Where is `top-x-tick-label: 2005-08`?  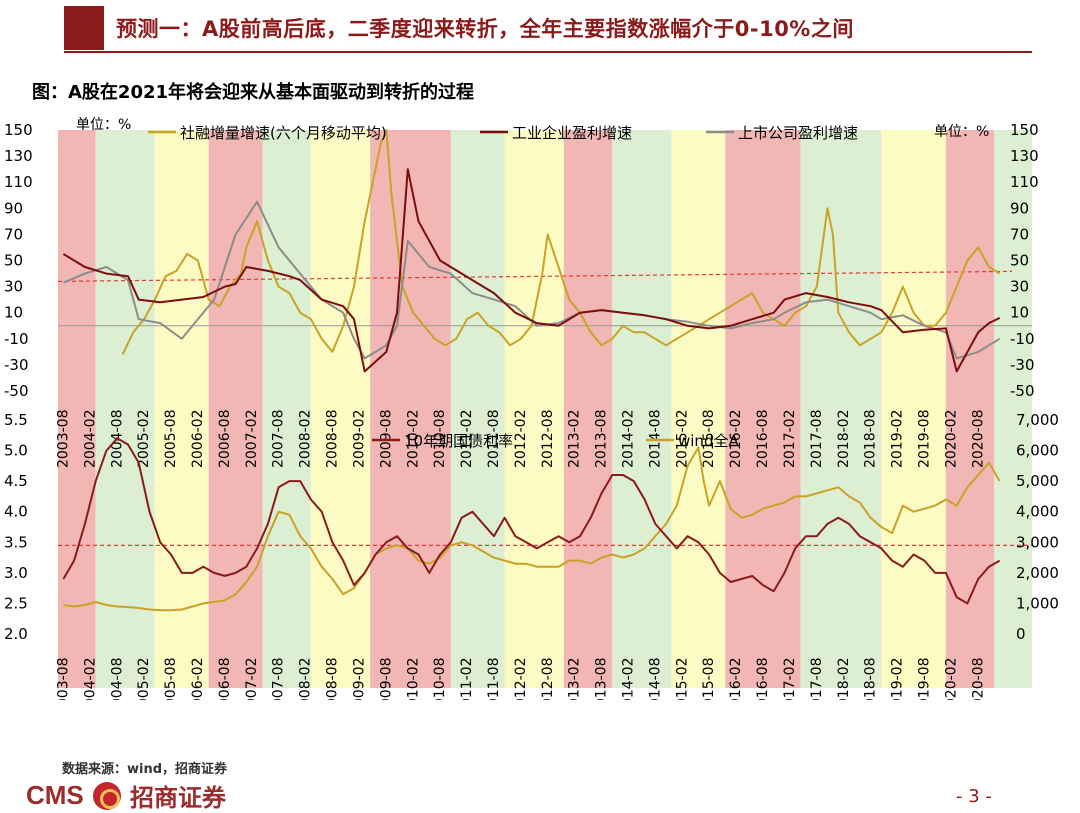
top-x-tick-label: 2005-08 is located at coordinates (171, 439).